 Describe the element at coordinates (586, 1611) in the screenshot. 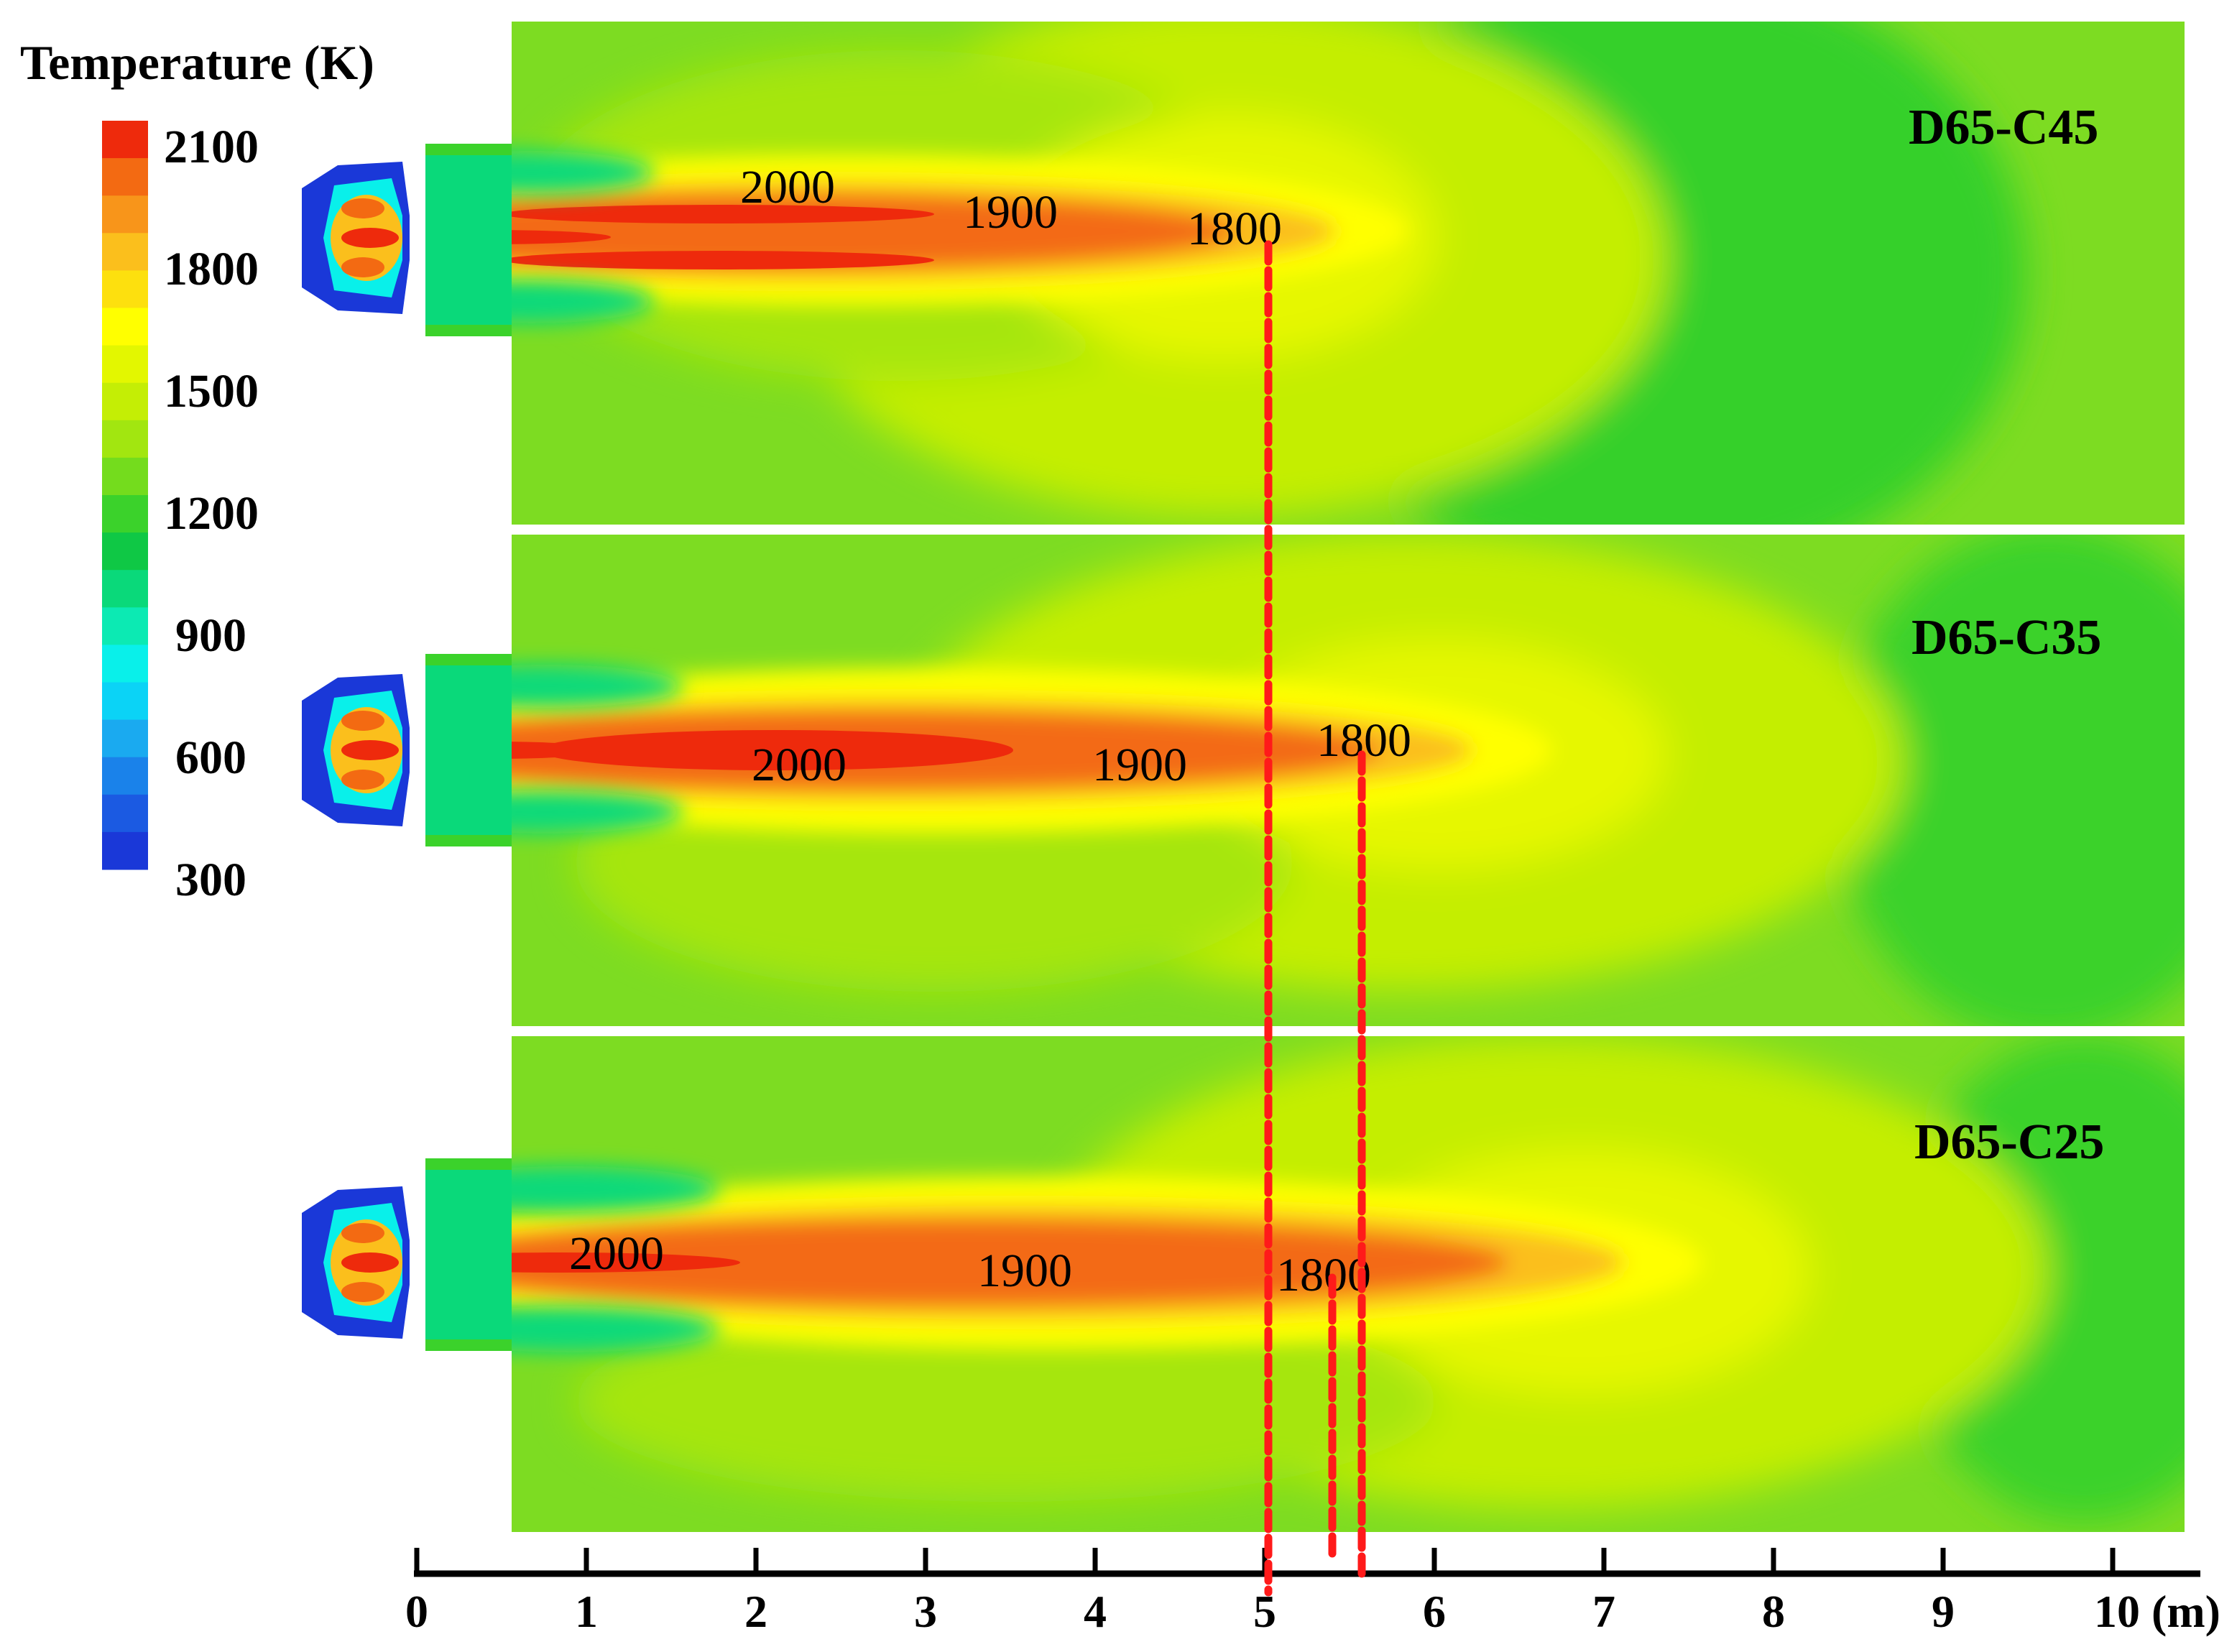

I see `axis-tick-label: 1` at that location.